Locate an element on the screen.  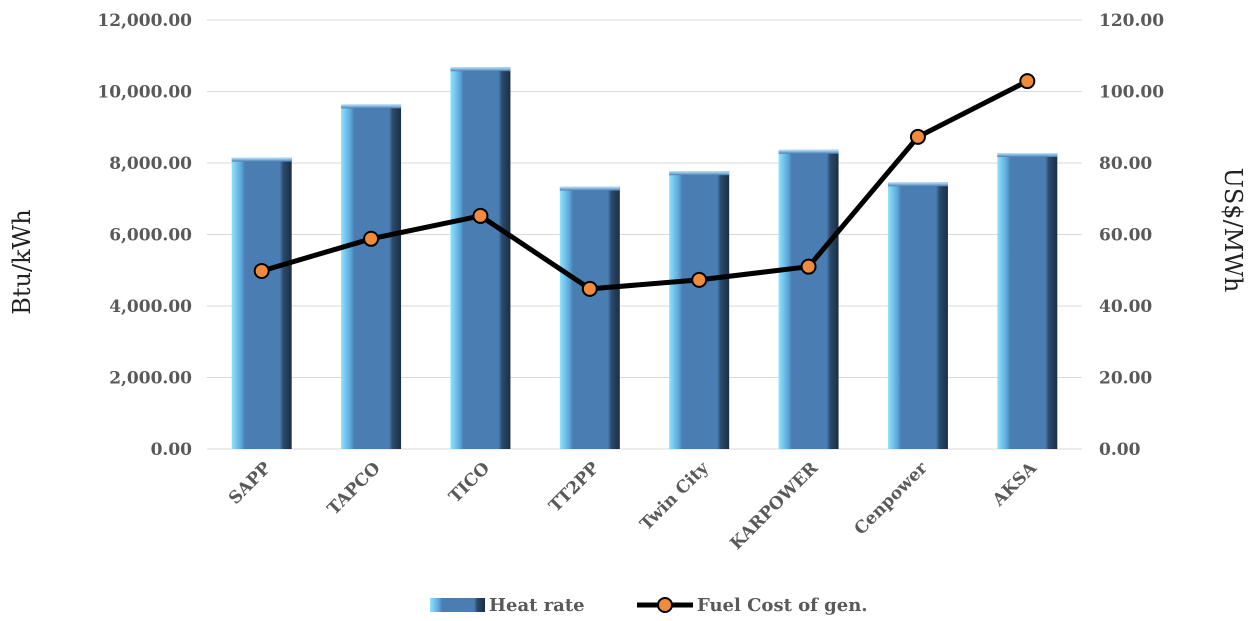
category-label: TT2PP is located at coordinates (574, 487).